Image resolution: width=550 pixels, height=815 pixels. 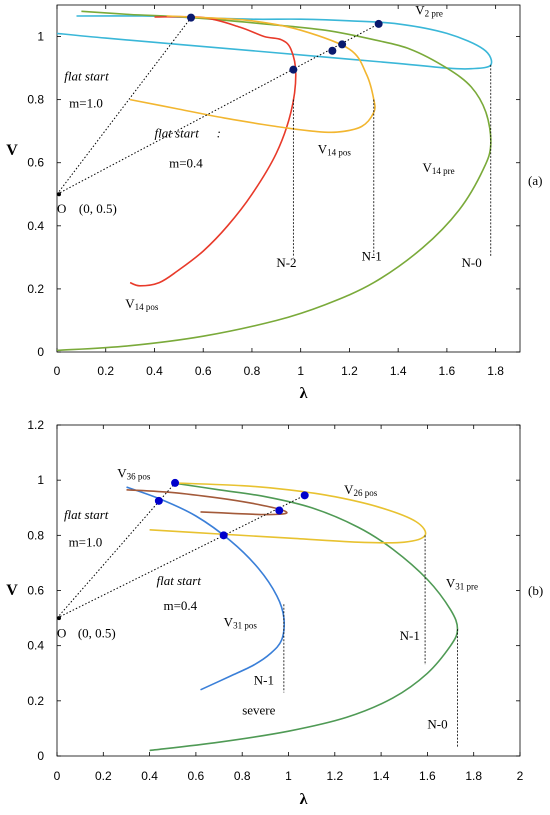 I want to click on annotation: V26 pos, so click(x=361, y=490).